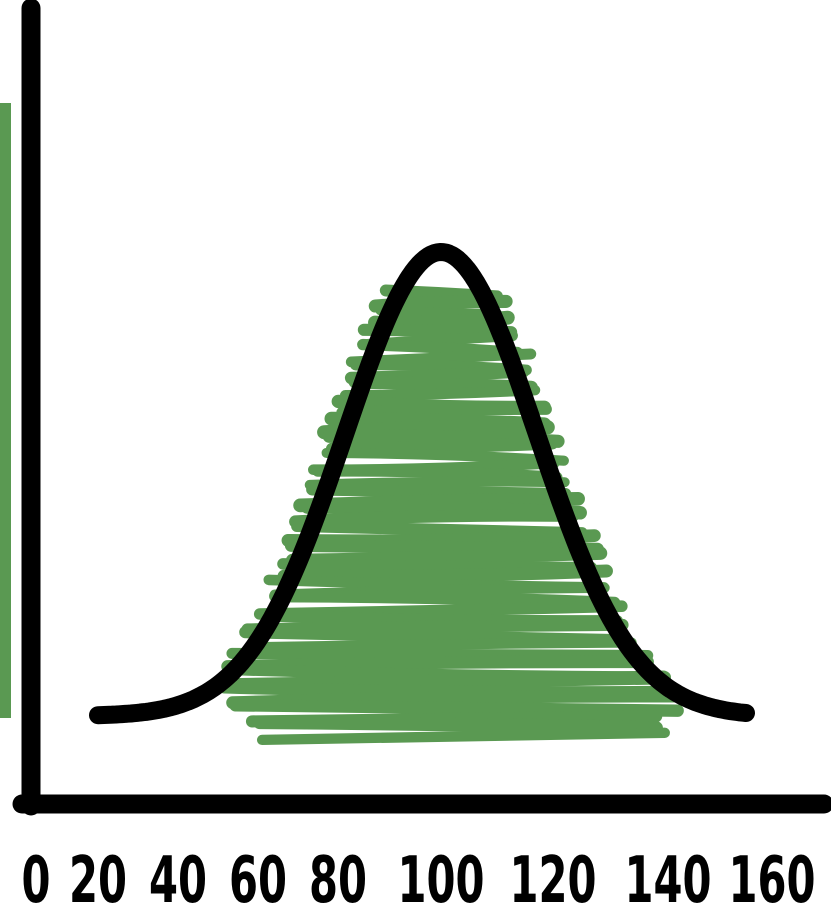  I want to click on x-tick-label: 0, so click(36, 876).